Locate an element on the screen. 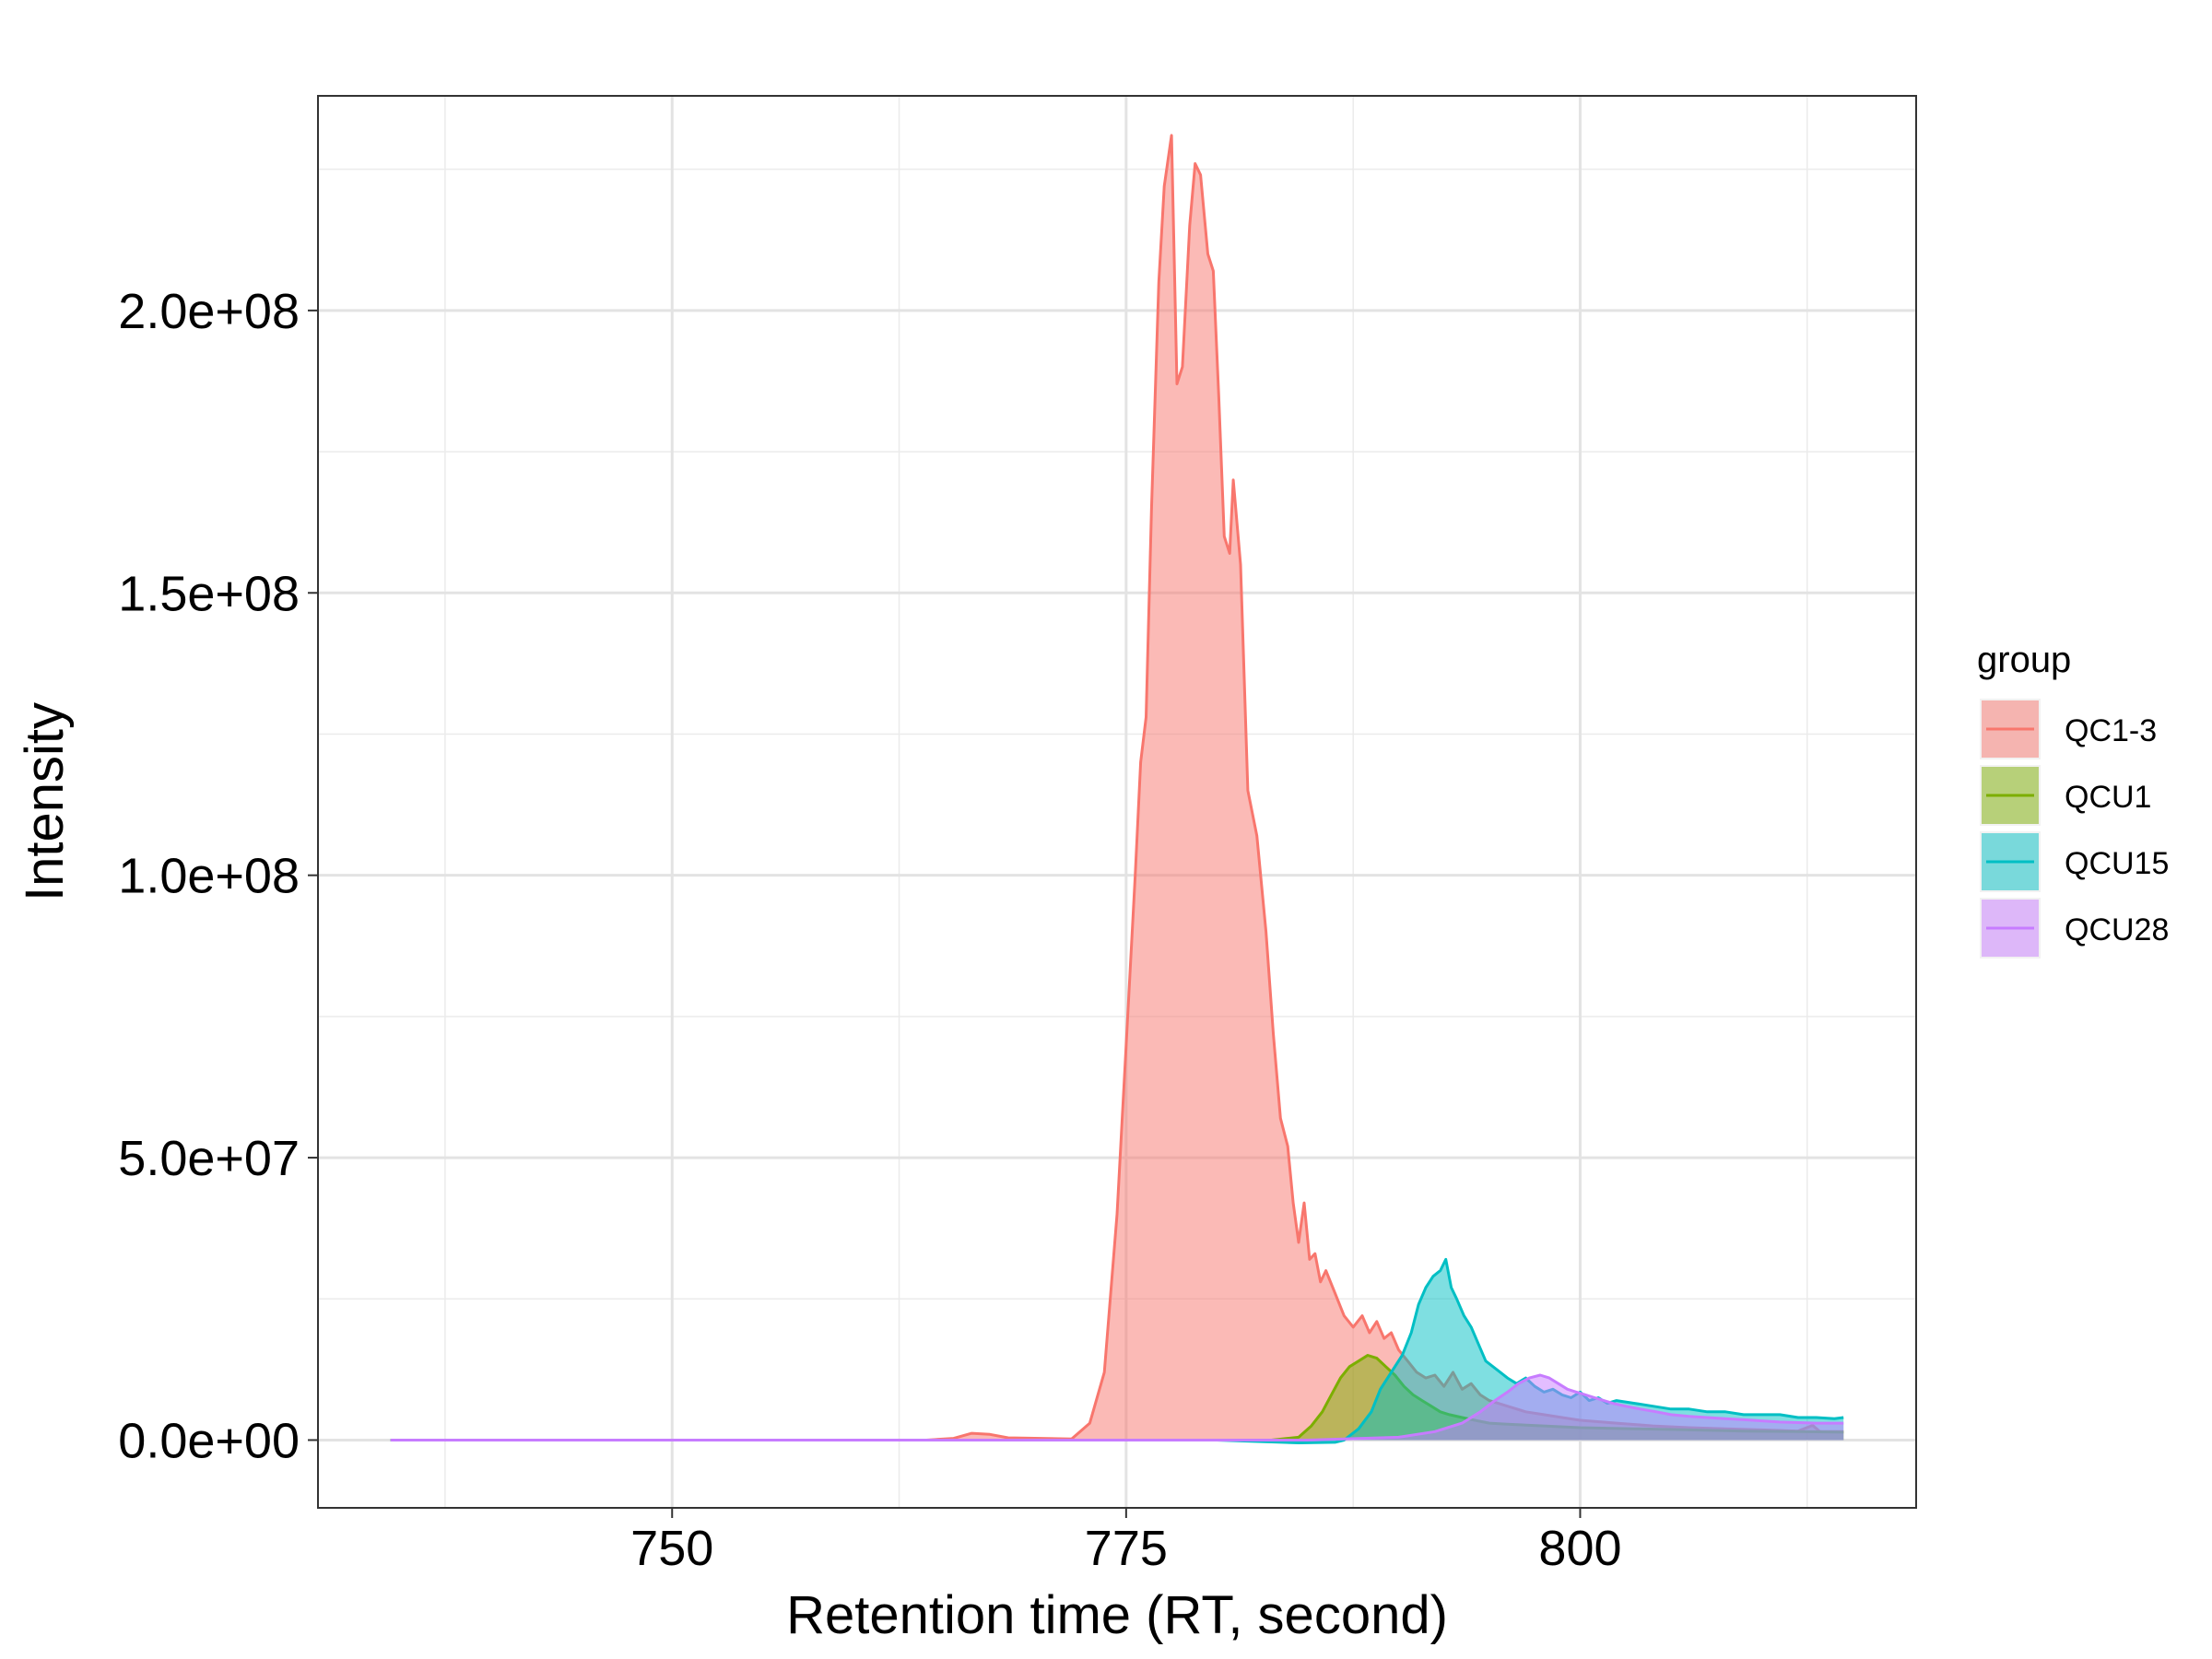 The height and width of the screenshot is (1659, 2212). x-tick-label: 800 is located at coordinates (1579, 1548).